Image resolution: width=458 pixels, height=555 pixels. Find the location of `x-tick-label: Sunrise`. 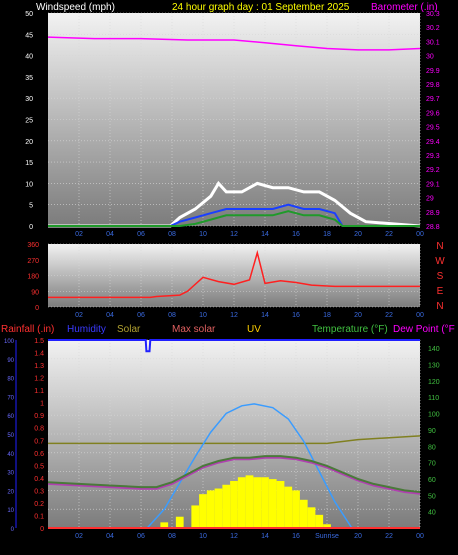

x-tick-label: Sunrise is located at coordinates (327, 536).